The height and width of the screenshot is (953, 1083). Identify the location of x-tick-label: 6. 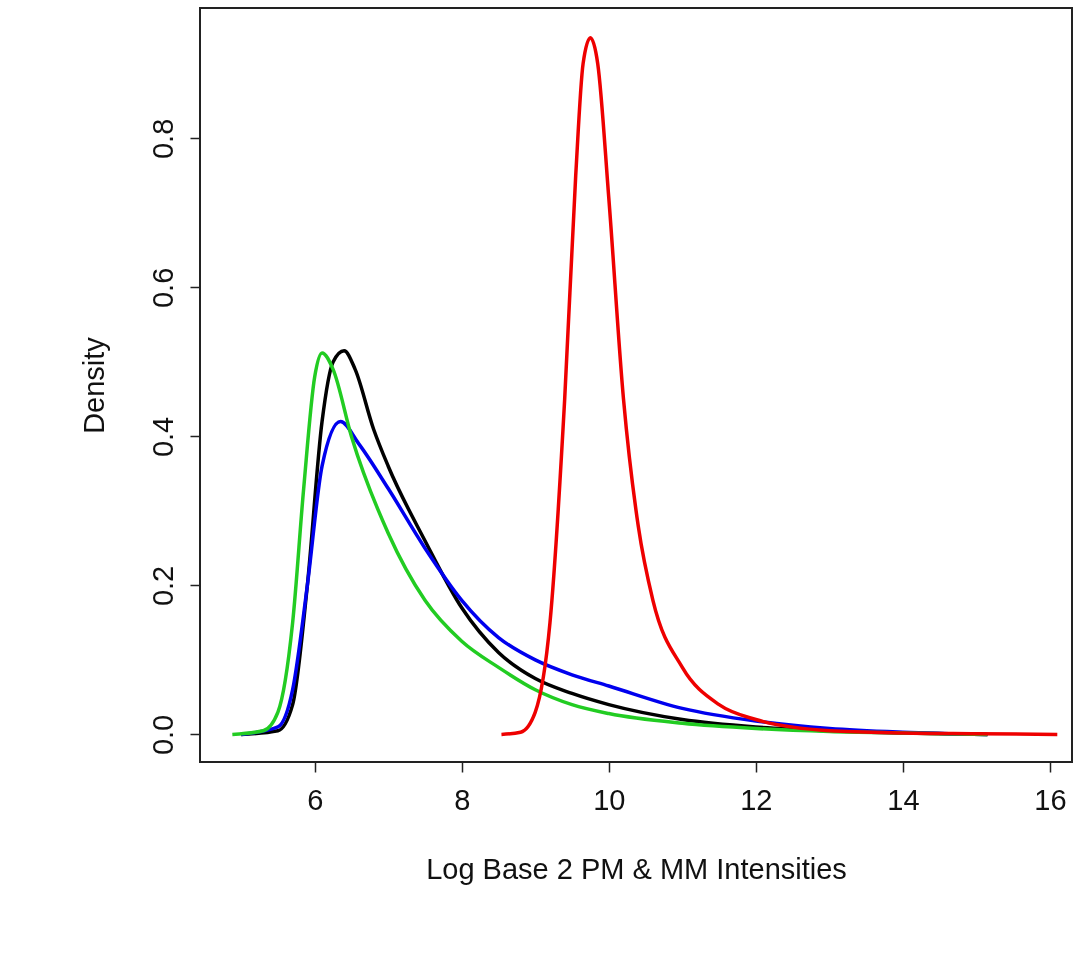
(315, 799).